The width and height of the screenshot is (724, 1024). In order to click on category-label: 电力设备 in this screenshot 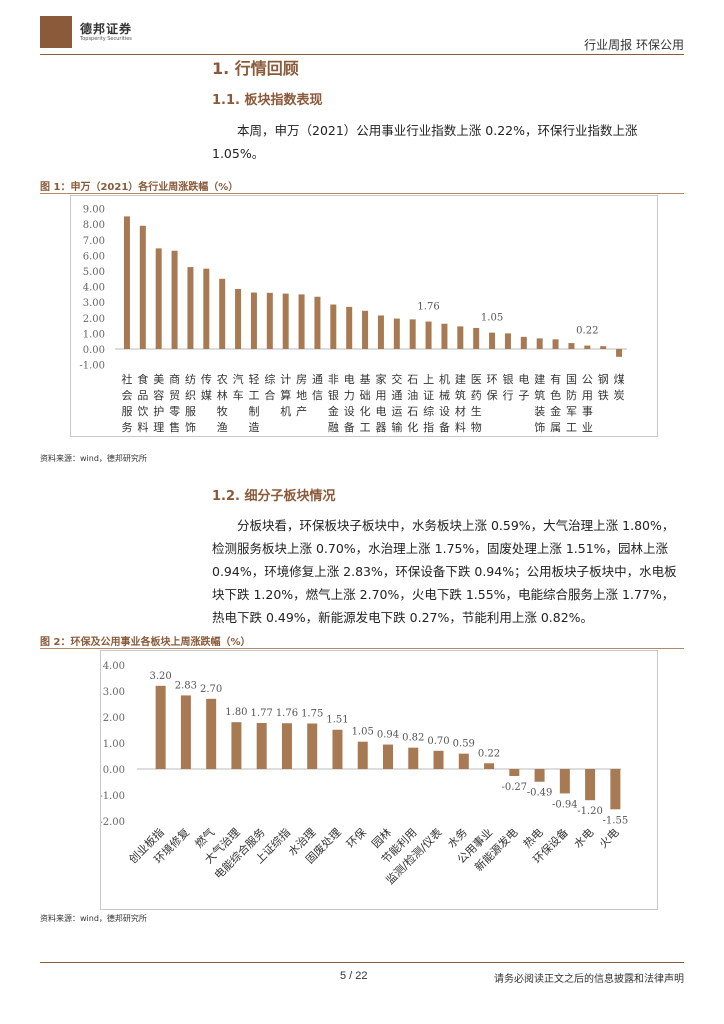, I will do `click(349, 403)`.